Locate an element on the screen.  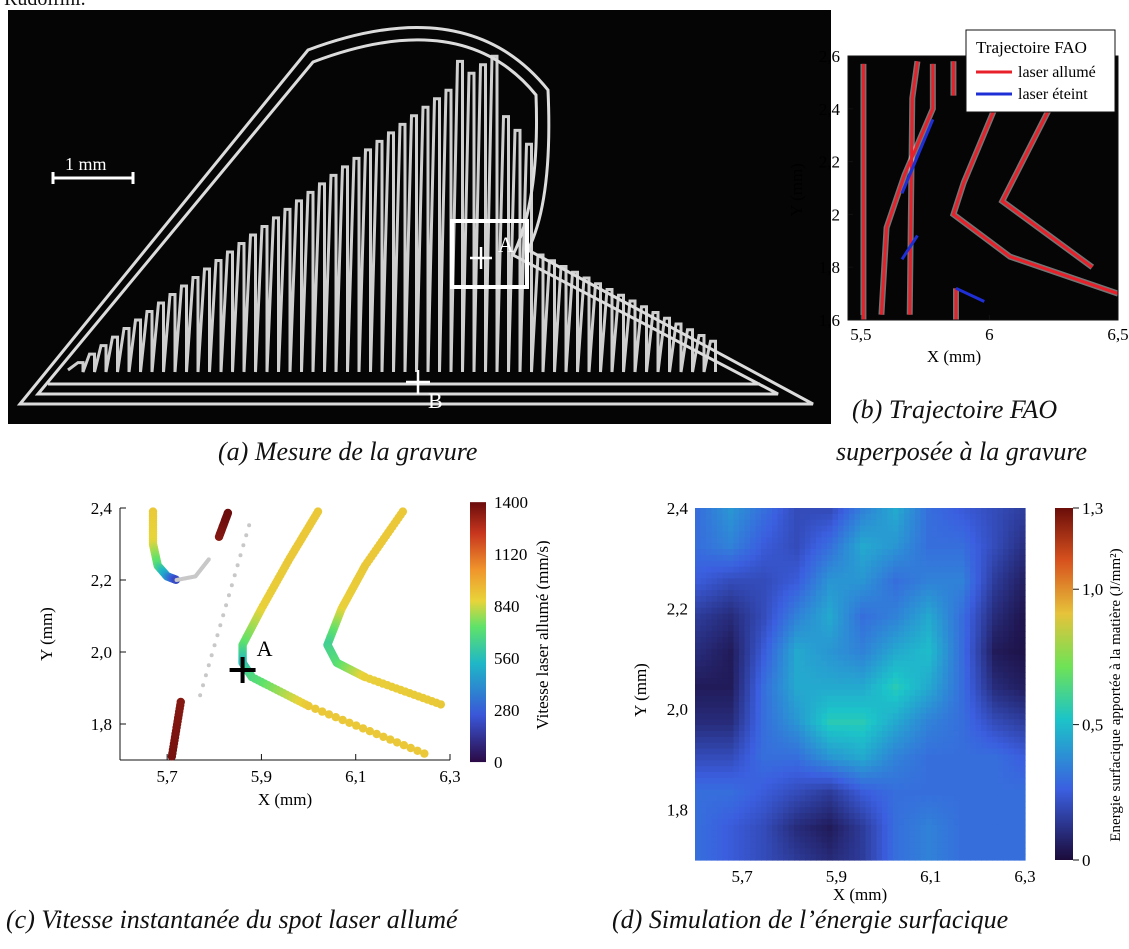
y-tick-d: 2,2 is located at coordinates (677, 609).